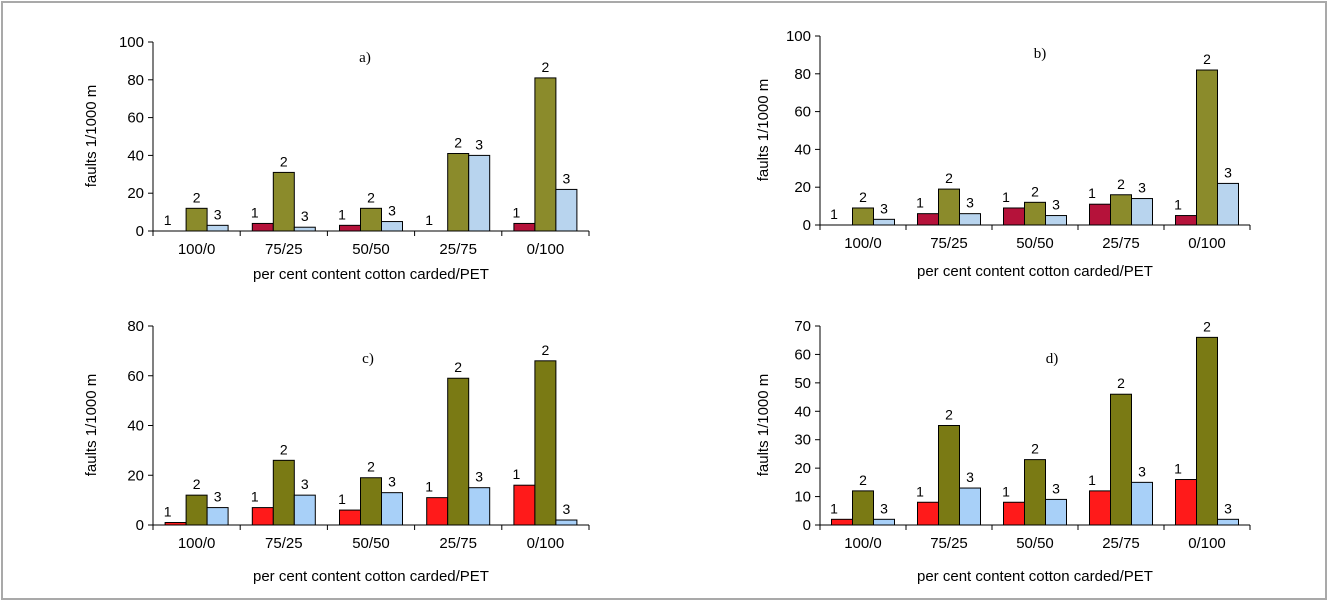 The height and width of the screenshot is (600, 1328). Describe the element at coordinates (1052, 359) in the screenshot. I see `panel-title: d)` at that location.